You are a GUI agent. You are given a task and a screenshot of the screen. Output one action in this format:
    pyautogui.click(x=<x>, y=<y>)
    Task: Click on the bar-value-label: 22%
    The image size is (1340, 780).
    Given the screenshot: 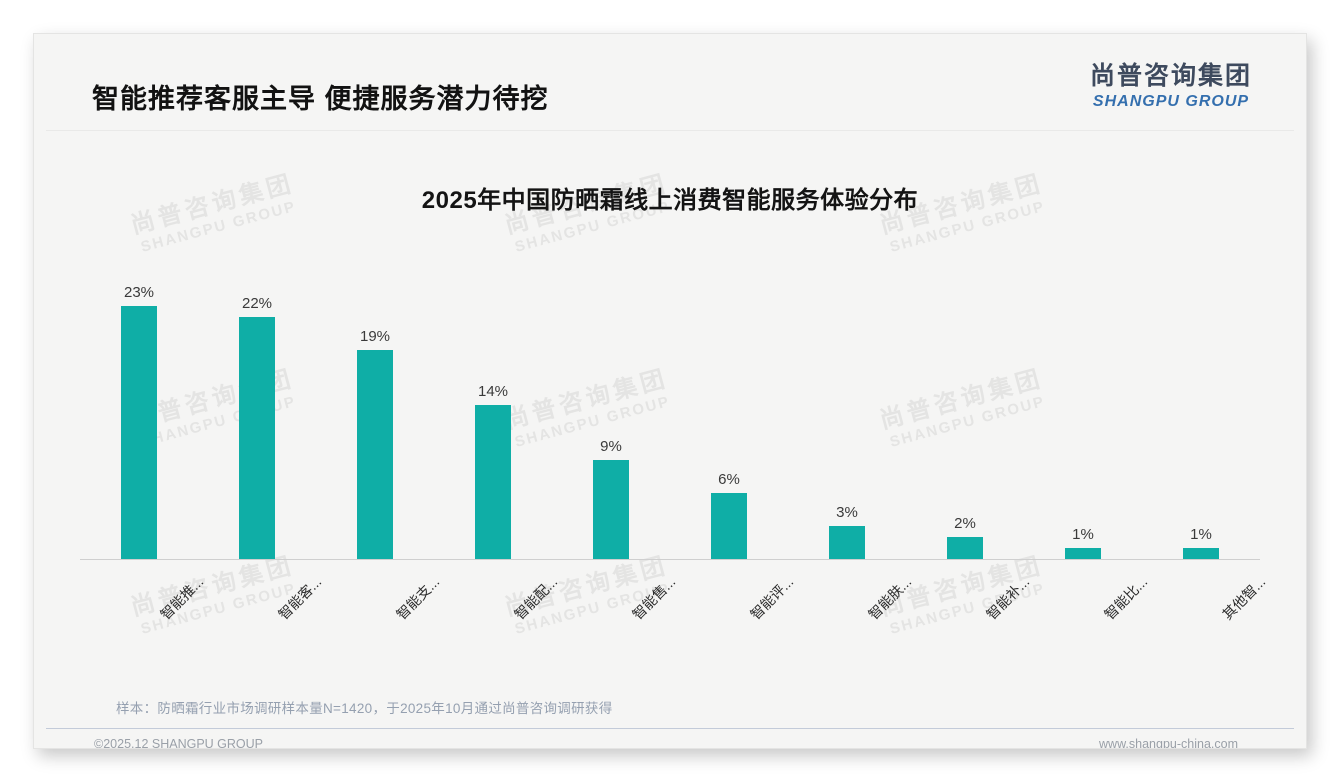 What is the action you would take?
    pyautogui.click(x=257, y=303)
    